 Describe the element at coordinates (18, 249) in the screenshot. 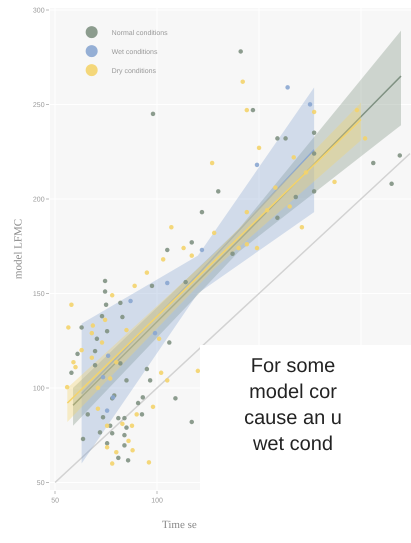

I see `y-axis-title: model LFMC` at that location.